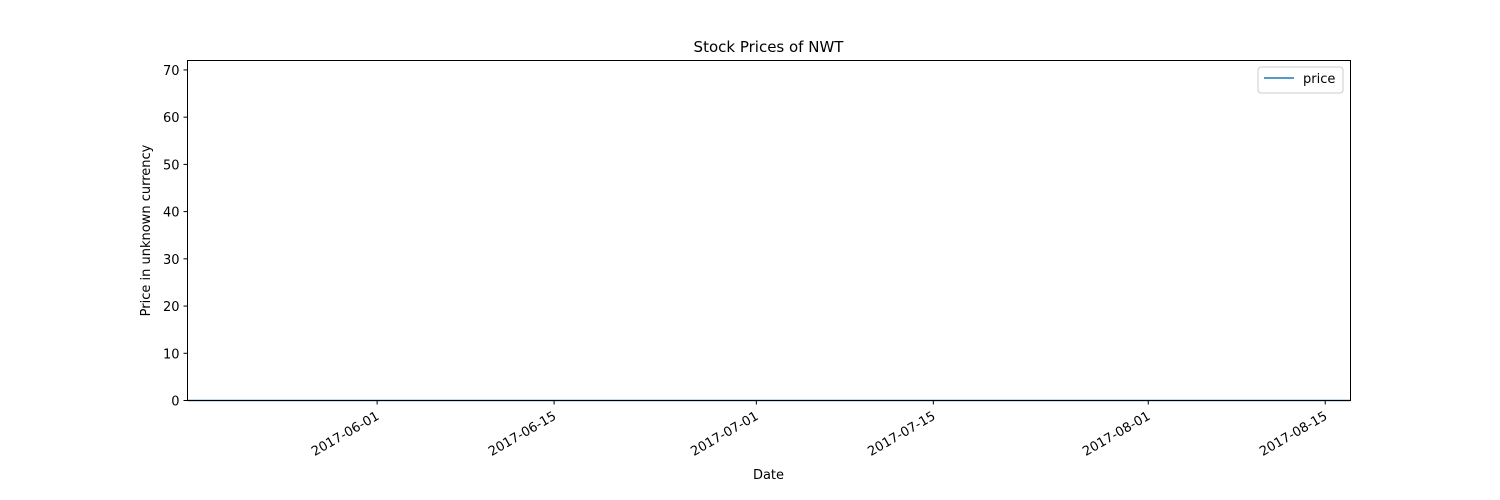 The height and width of the screenshot is (500, 1500). Describe the element at coordinates (171, 71) in the screenshot. I see `y-tick-label: 70` at that location.